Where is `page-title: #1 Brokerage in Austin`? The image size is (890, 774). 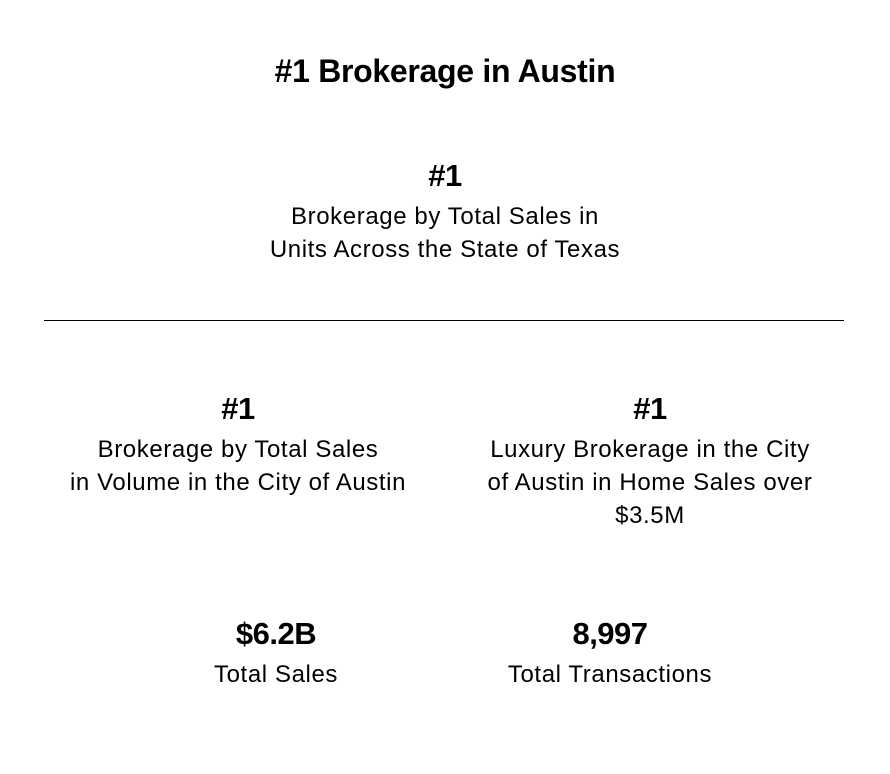 page-title: #1 Brokerage in Austin is located at coordinates (445, 71).